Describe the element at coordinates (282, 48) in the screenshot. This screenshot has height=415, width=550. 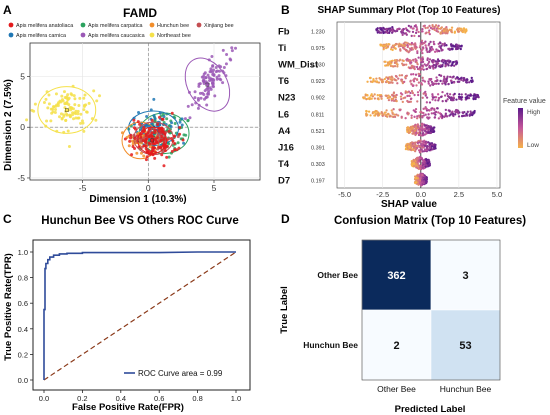
I see `feature-label: Ti` at that location.